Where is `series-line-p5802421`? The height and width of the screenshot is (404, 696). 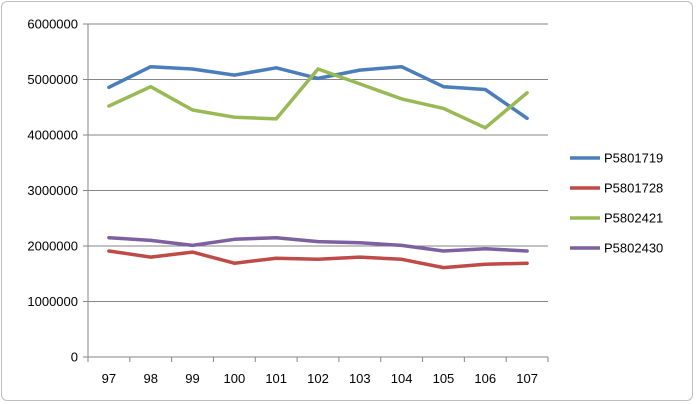 series-line-p5802421 is located at coordinates (318, 98).